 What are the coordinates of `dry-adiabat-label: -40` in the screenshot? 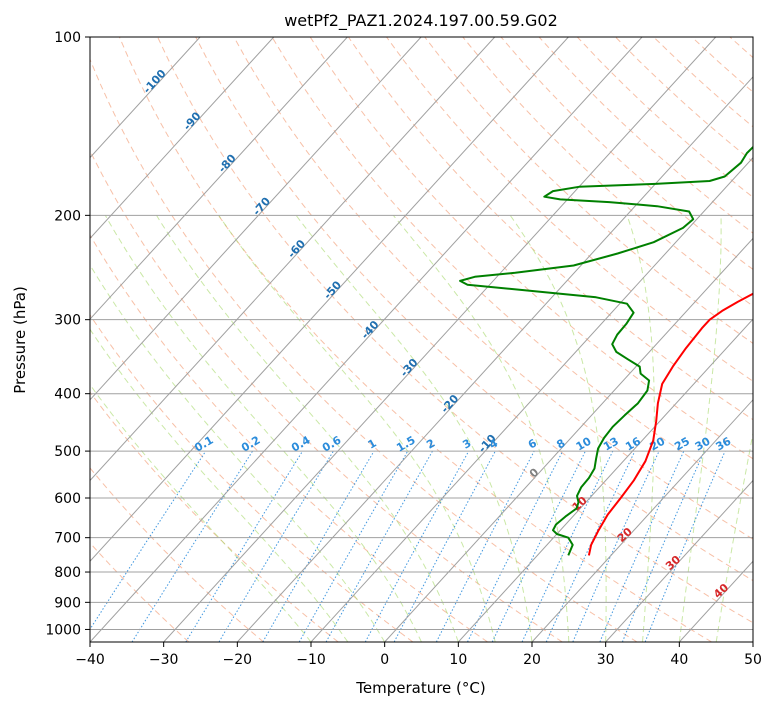 It's located at (370, 330).